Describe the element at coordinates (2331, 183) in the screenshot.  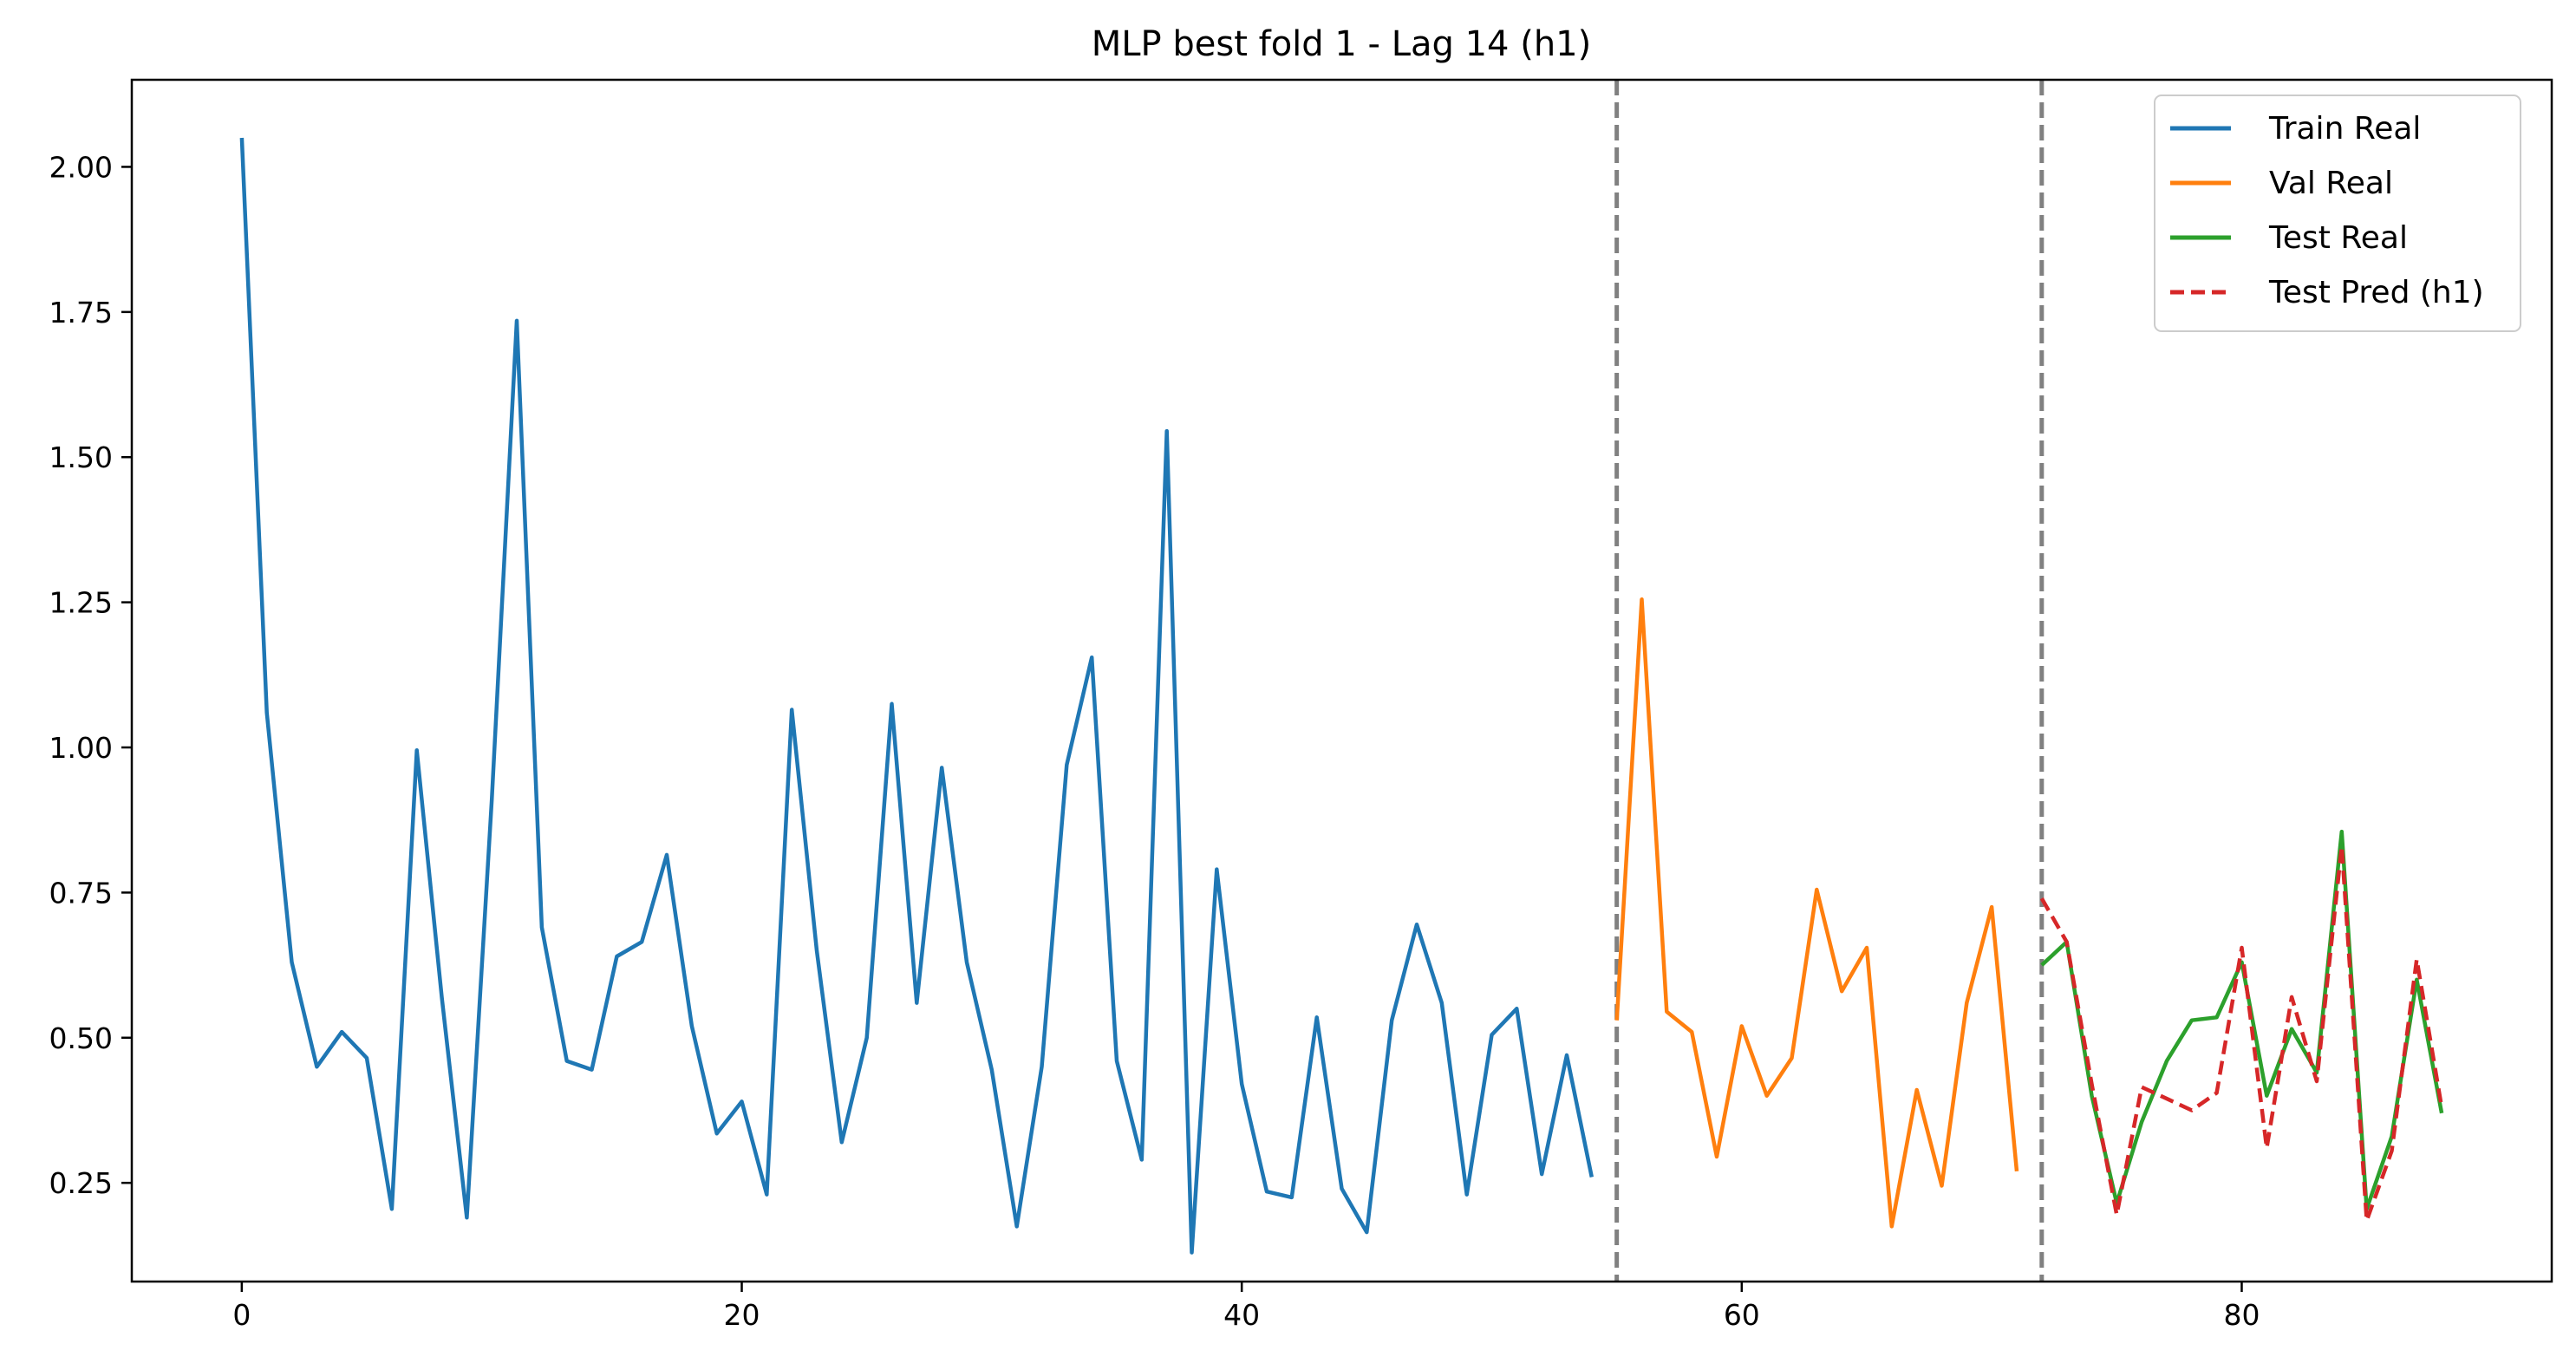
I see `legend-label-2: Val Real` at that location.